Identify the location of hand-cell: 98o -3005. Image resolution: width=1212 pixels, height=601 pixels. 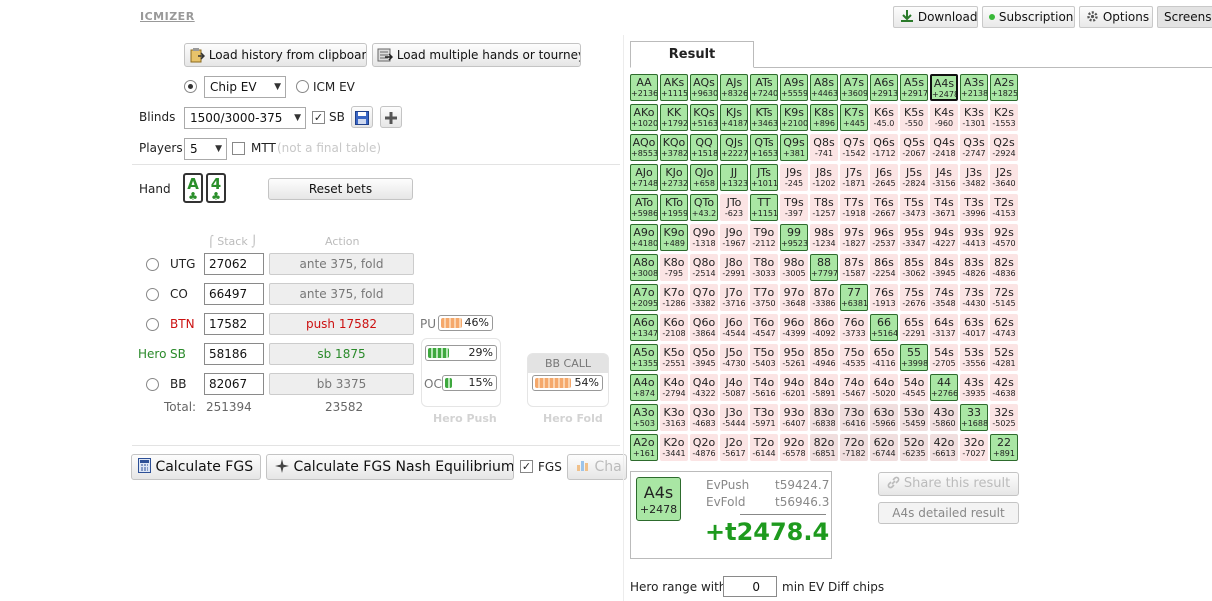
(794, 267).